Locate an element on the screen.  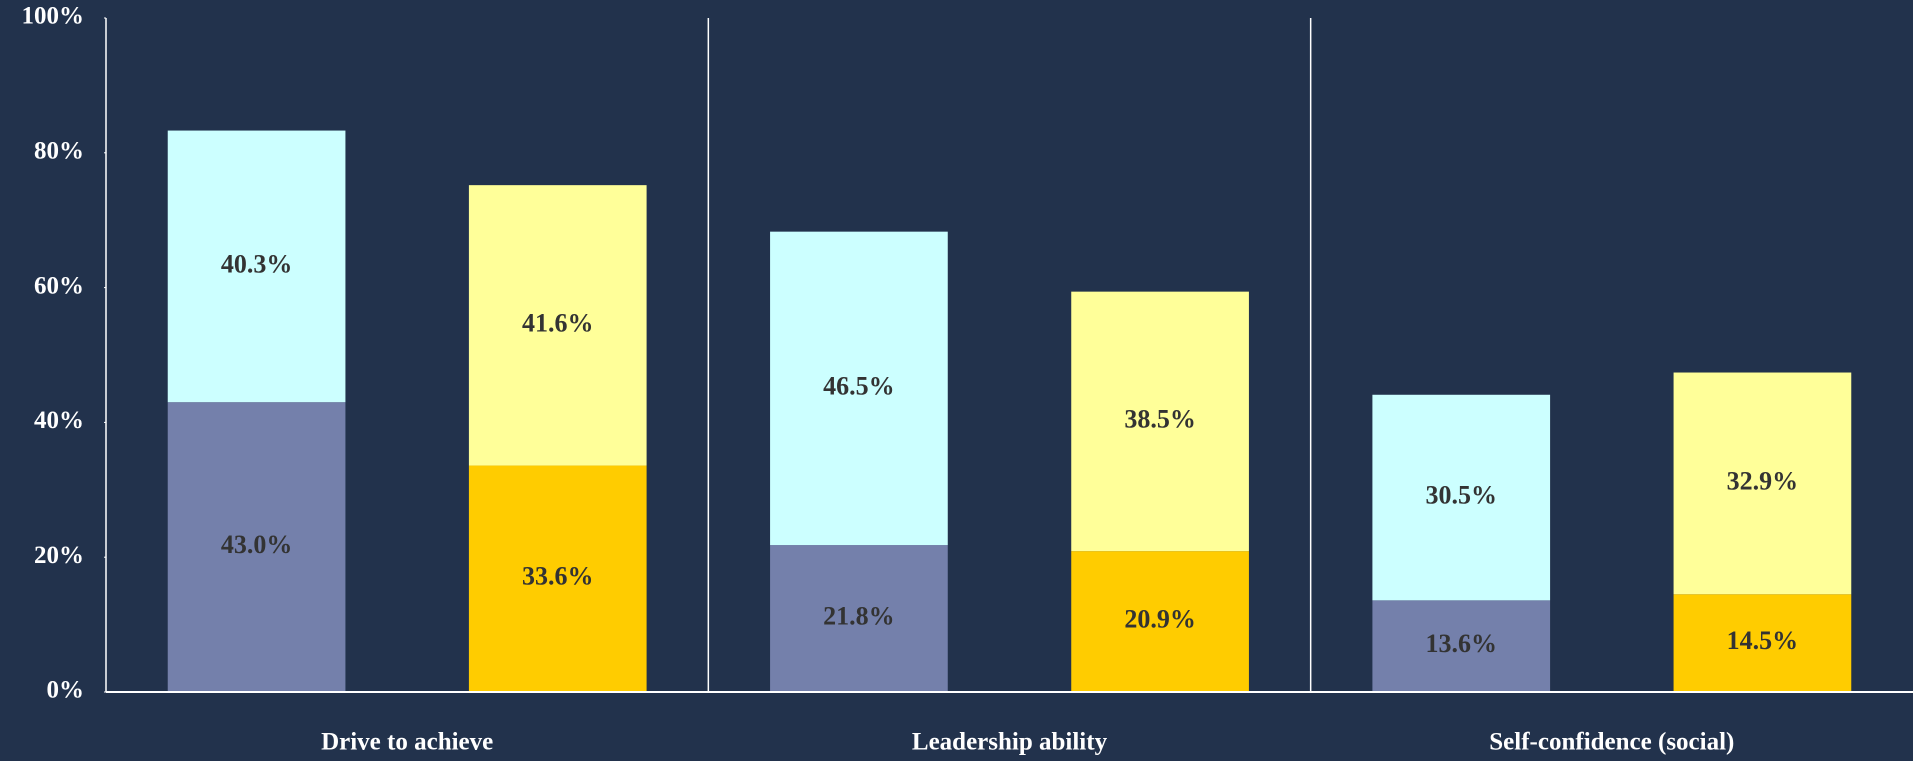
value-label: 38.5% is located at coordinates (1160, 418).